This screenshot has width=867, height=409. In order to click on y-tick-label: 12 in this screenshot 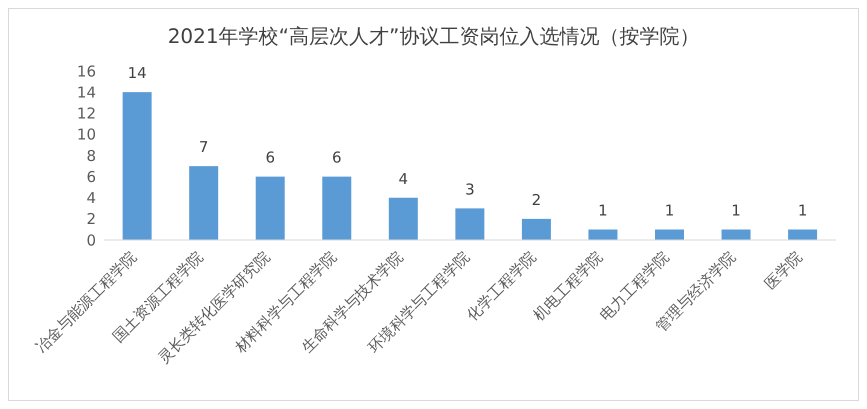, I will do `click(86, 113)`.